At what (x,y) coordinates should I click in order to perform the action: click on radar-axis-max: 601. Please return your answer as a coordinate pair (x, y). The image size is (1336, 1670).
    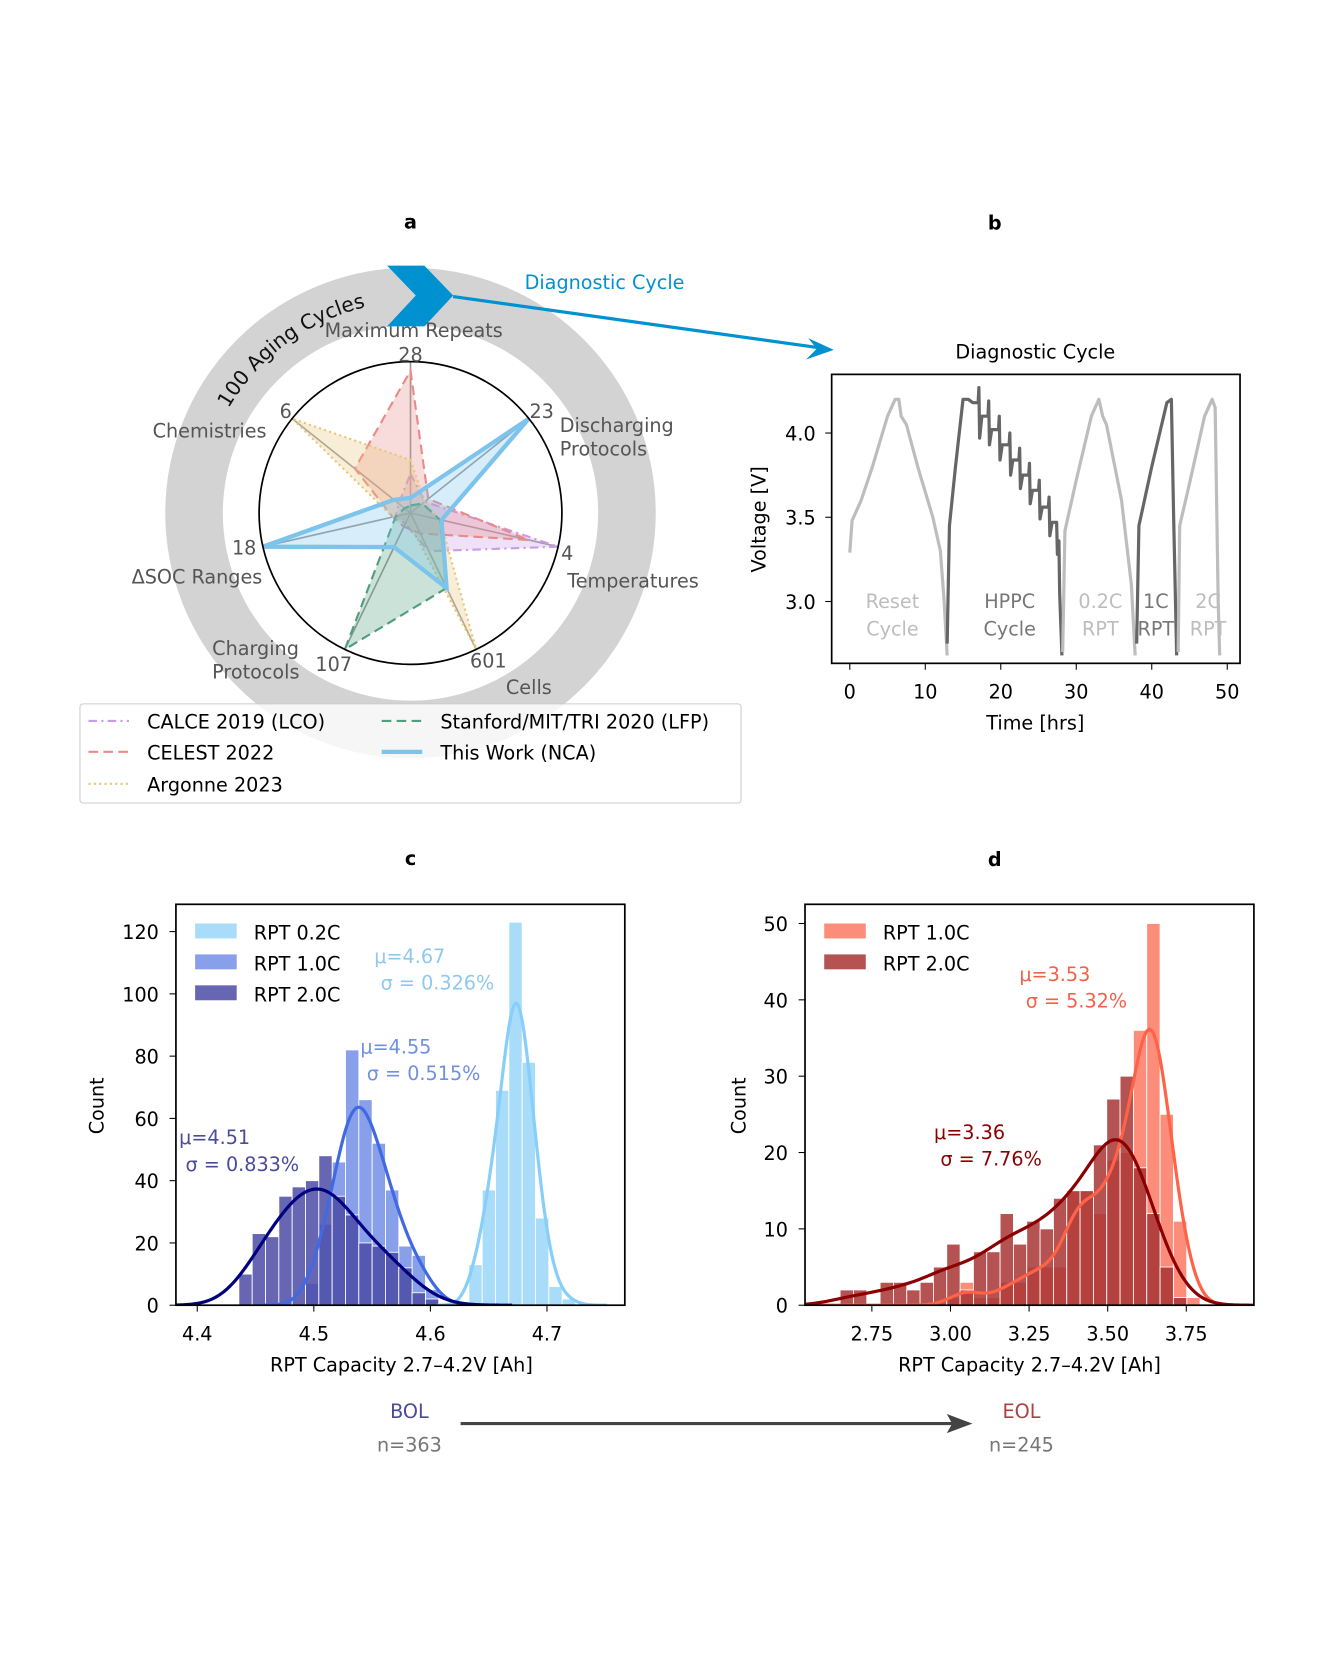
    Looking at the image, I should click on (488, 661).